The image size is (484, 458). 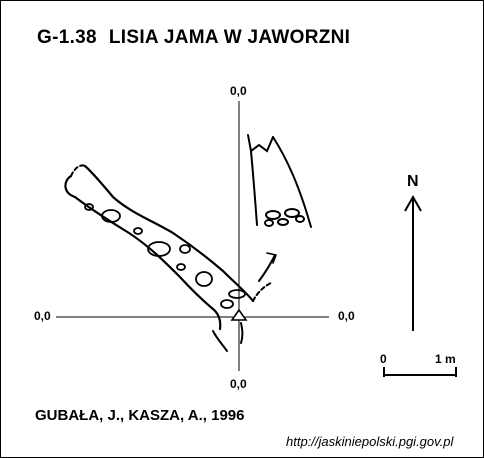 What do you see at coordinates (346, 316) in the screenshot?
I see `axis-label-right: 0,0` at bounding box center [346, 316].